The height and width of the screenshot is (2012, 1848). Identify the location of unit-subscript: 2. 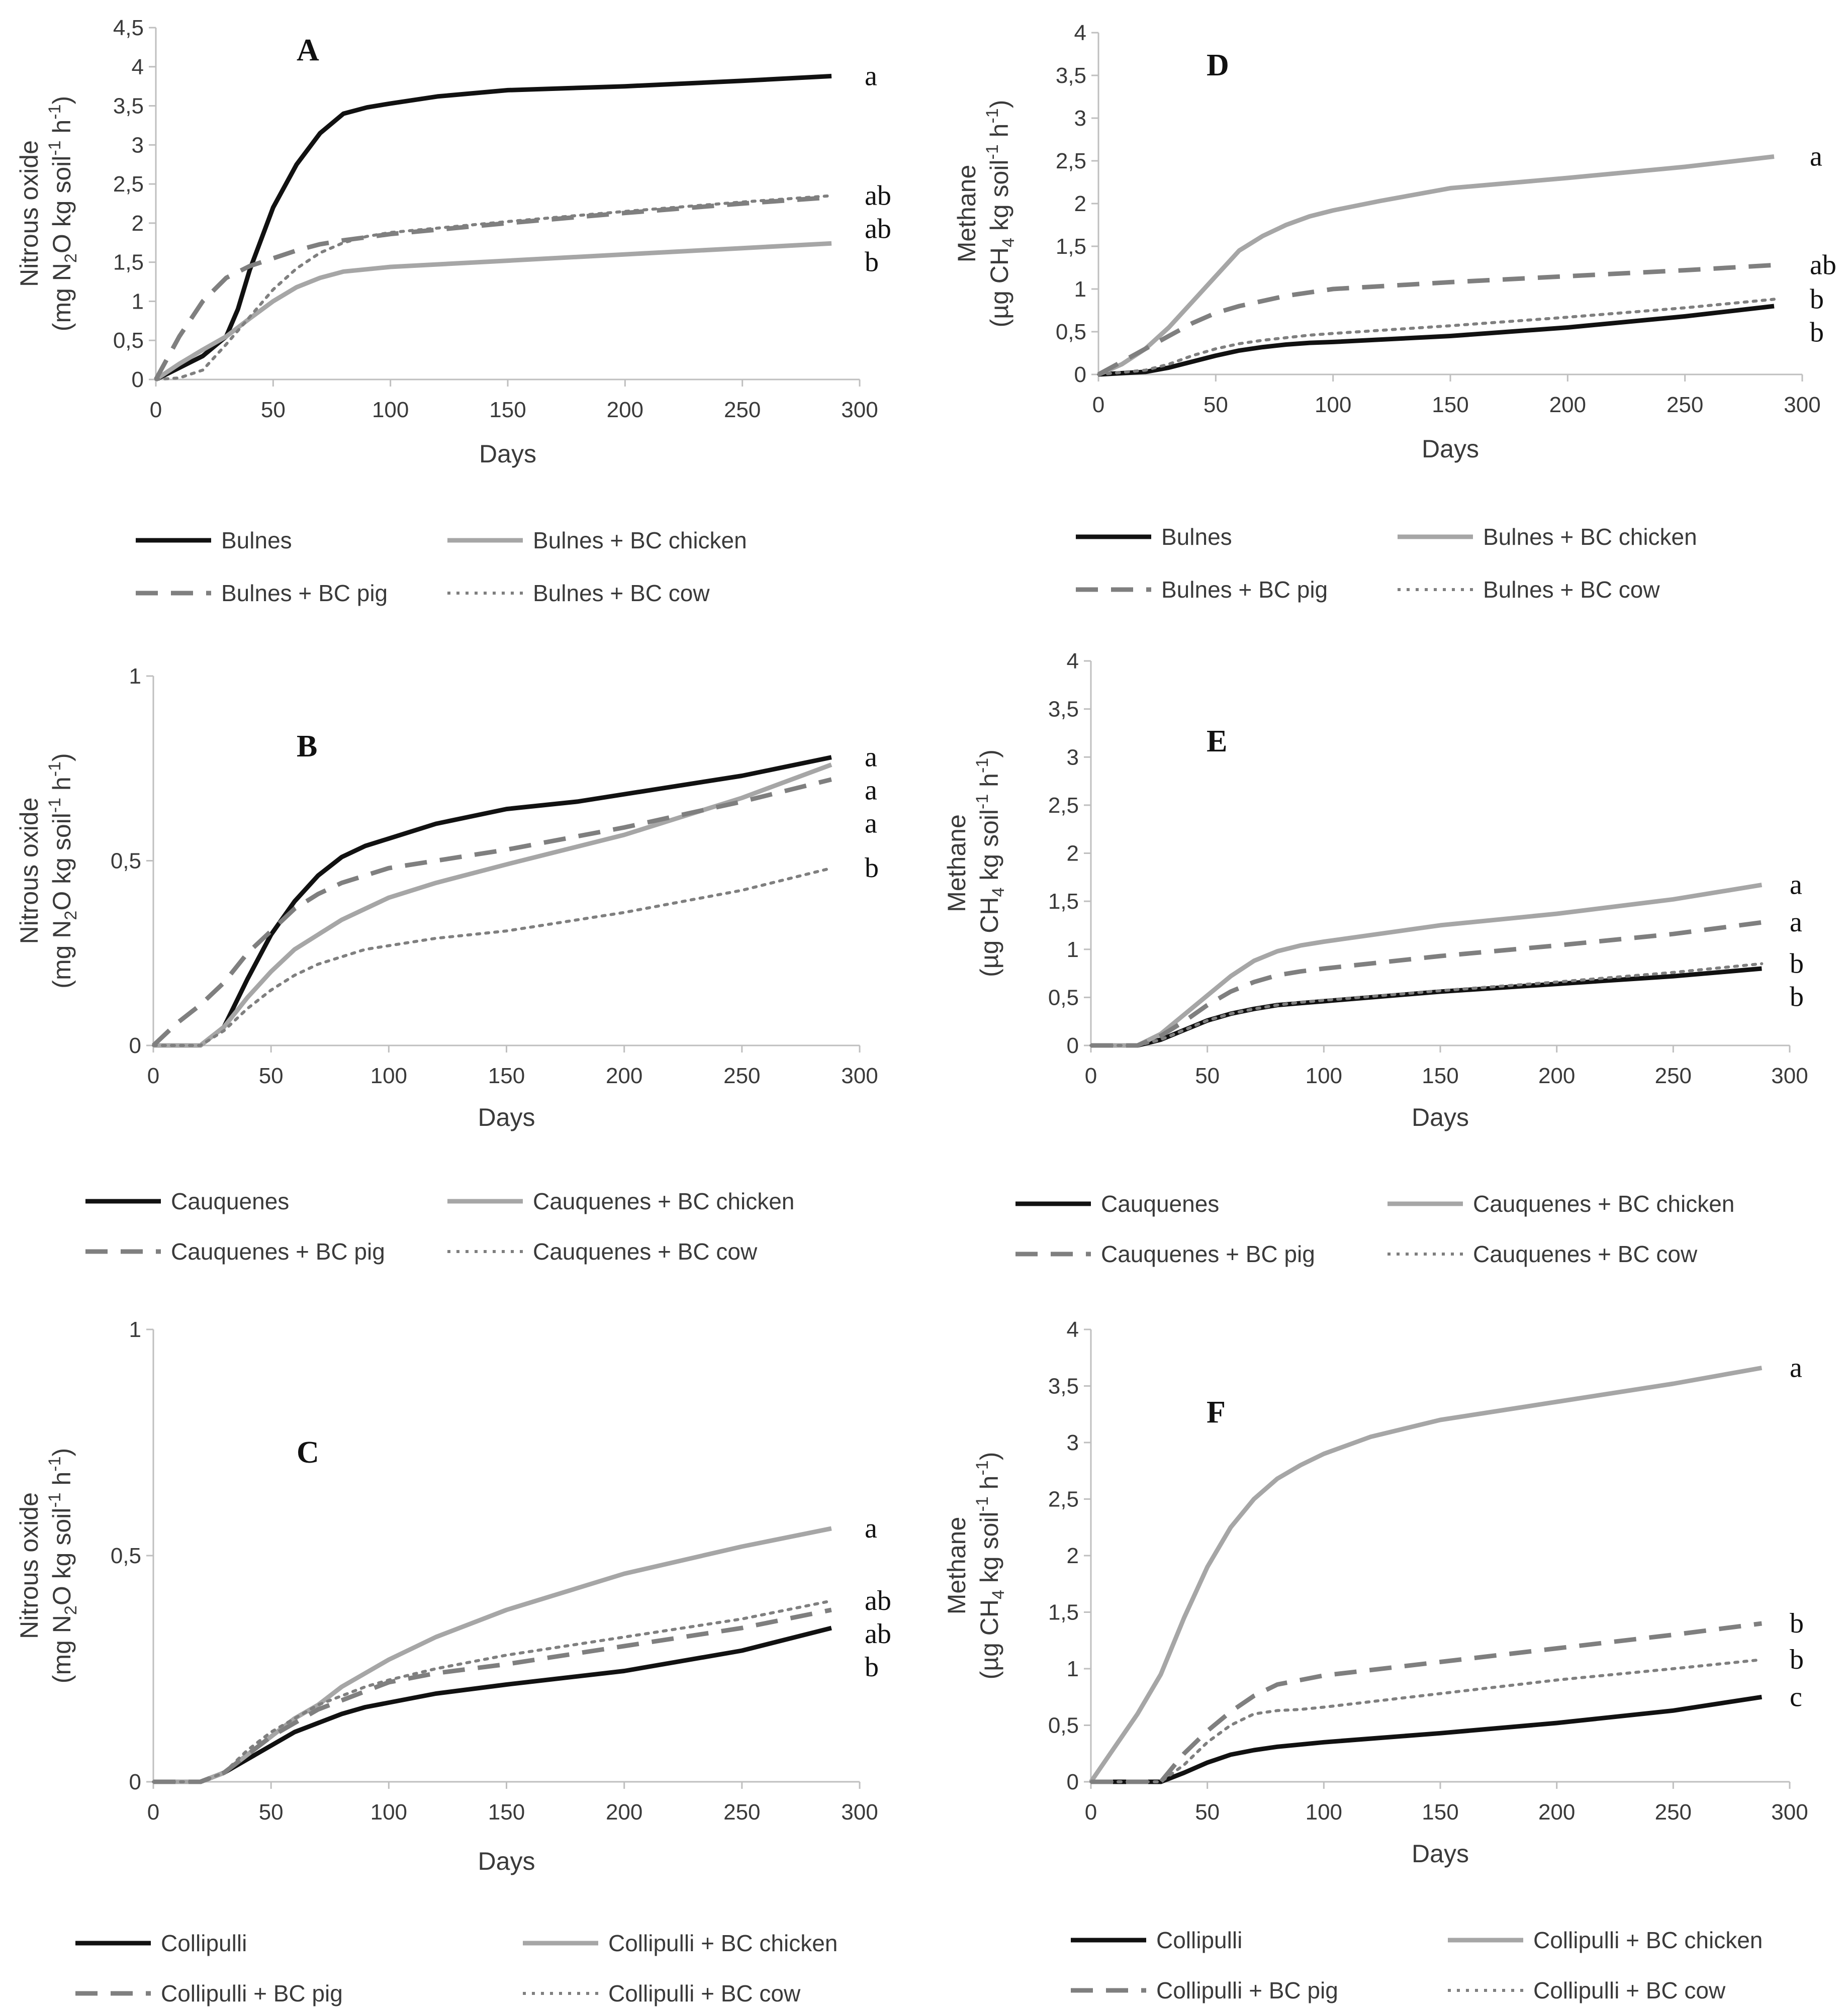
(70, 1610).